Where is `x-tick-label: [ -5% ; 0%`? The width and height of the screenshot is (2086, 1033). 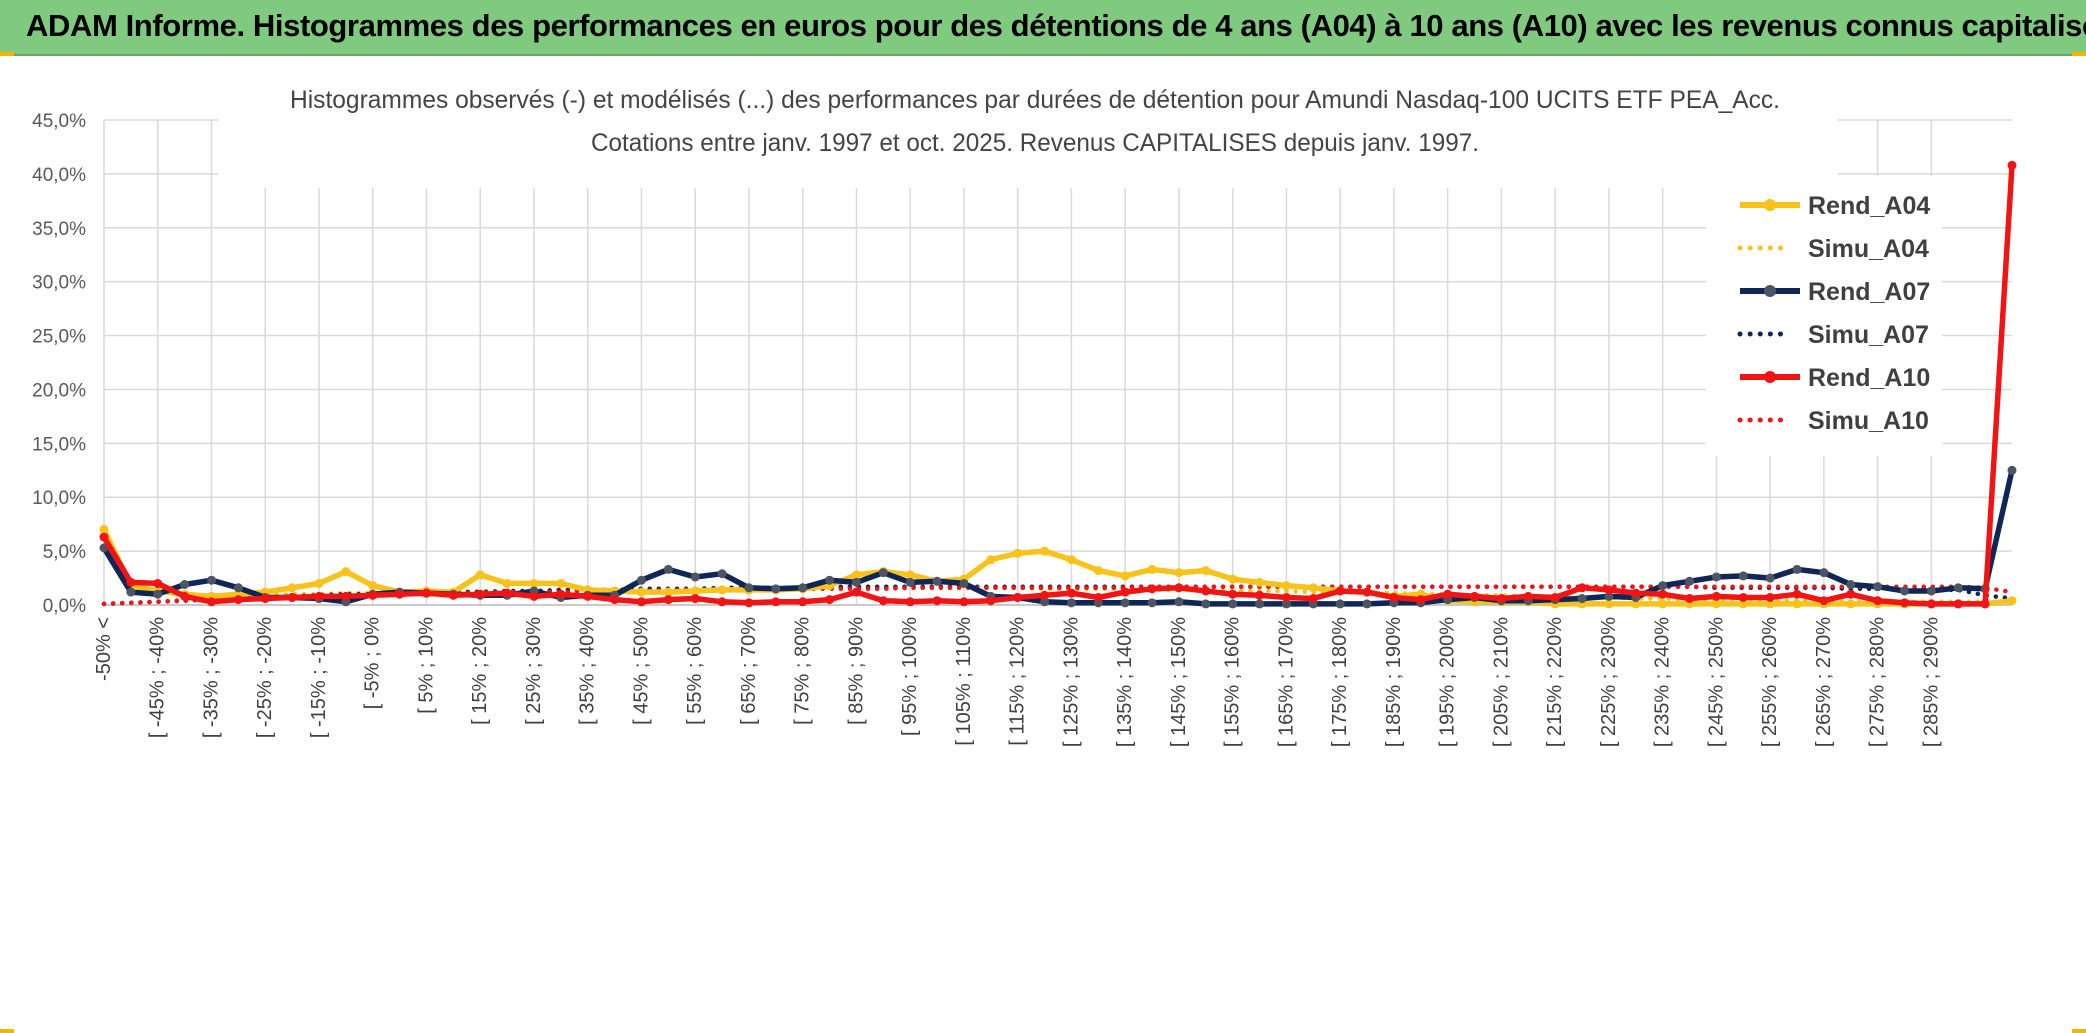 x-tick-label: [ -5% ; 0% is located at coordinates (373, 663).